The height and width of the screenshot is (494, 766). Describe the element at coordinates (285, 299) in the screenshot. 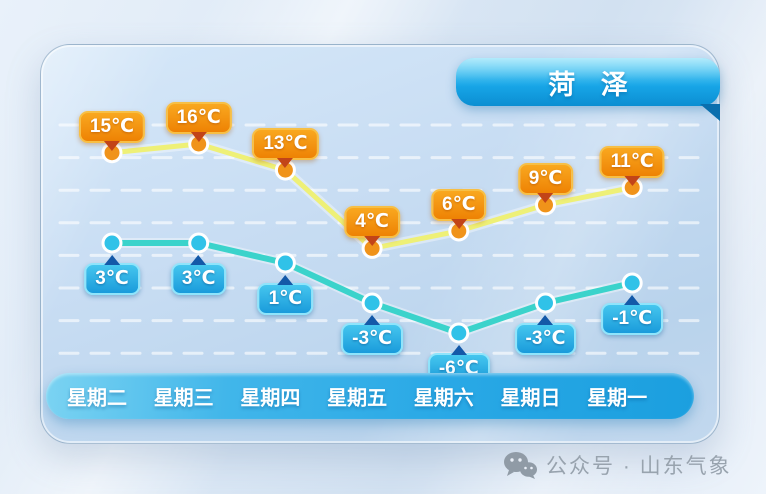

I see `low-temp-badge: 1℃` at that location.